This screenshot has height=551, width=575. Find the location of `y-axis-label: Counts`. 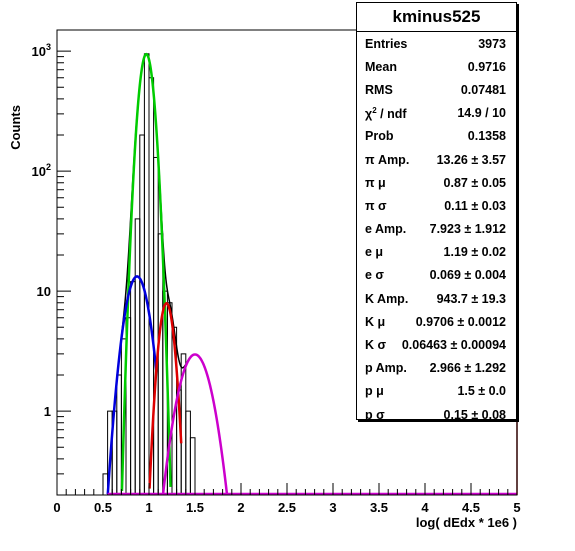

y-axis-label: Counts is located at coordinates (15, 127).